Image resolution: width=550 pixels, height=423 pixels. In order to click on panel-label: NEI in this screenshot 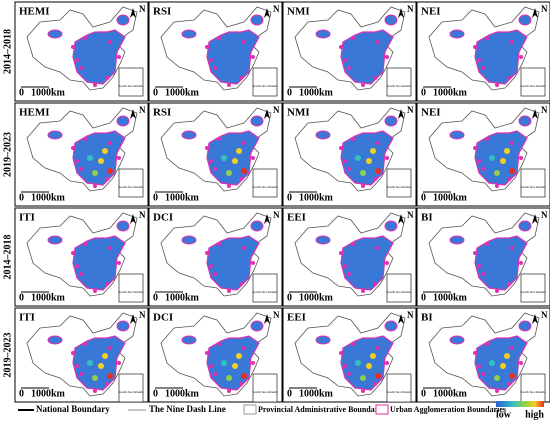, I will do `click(431, 12)`.